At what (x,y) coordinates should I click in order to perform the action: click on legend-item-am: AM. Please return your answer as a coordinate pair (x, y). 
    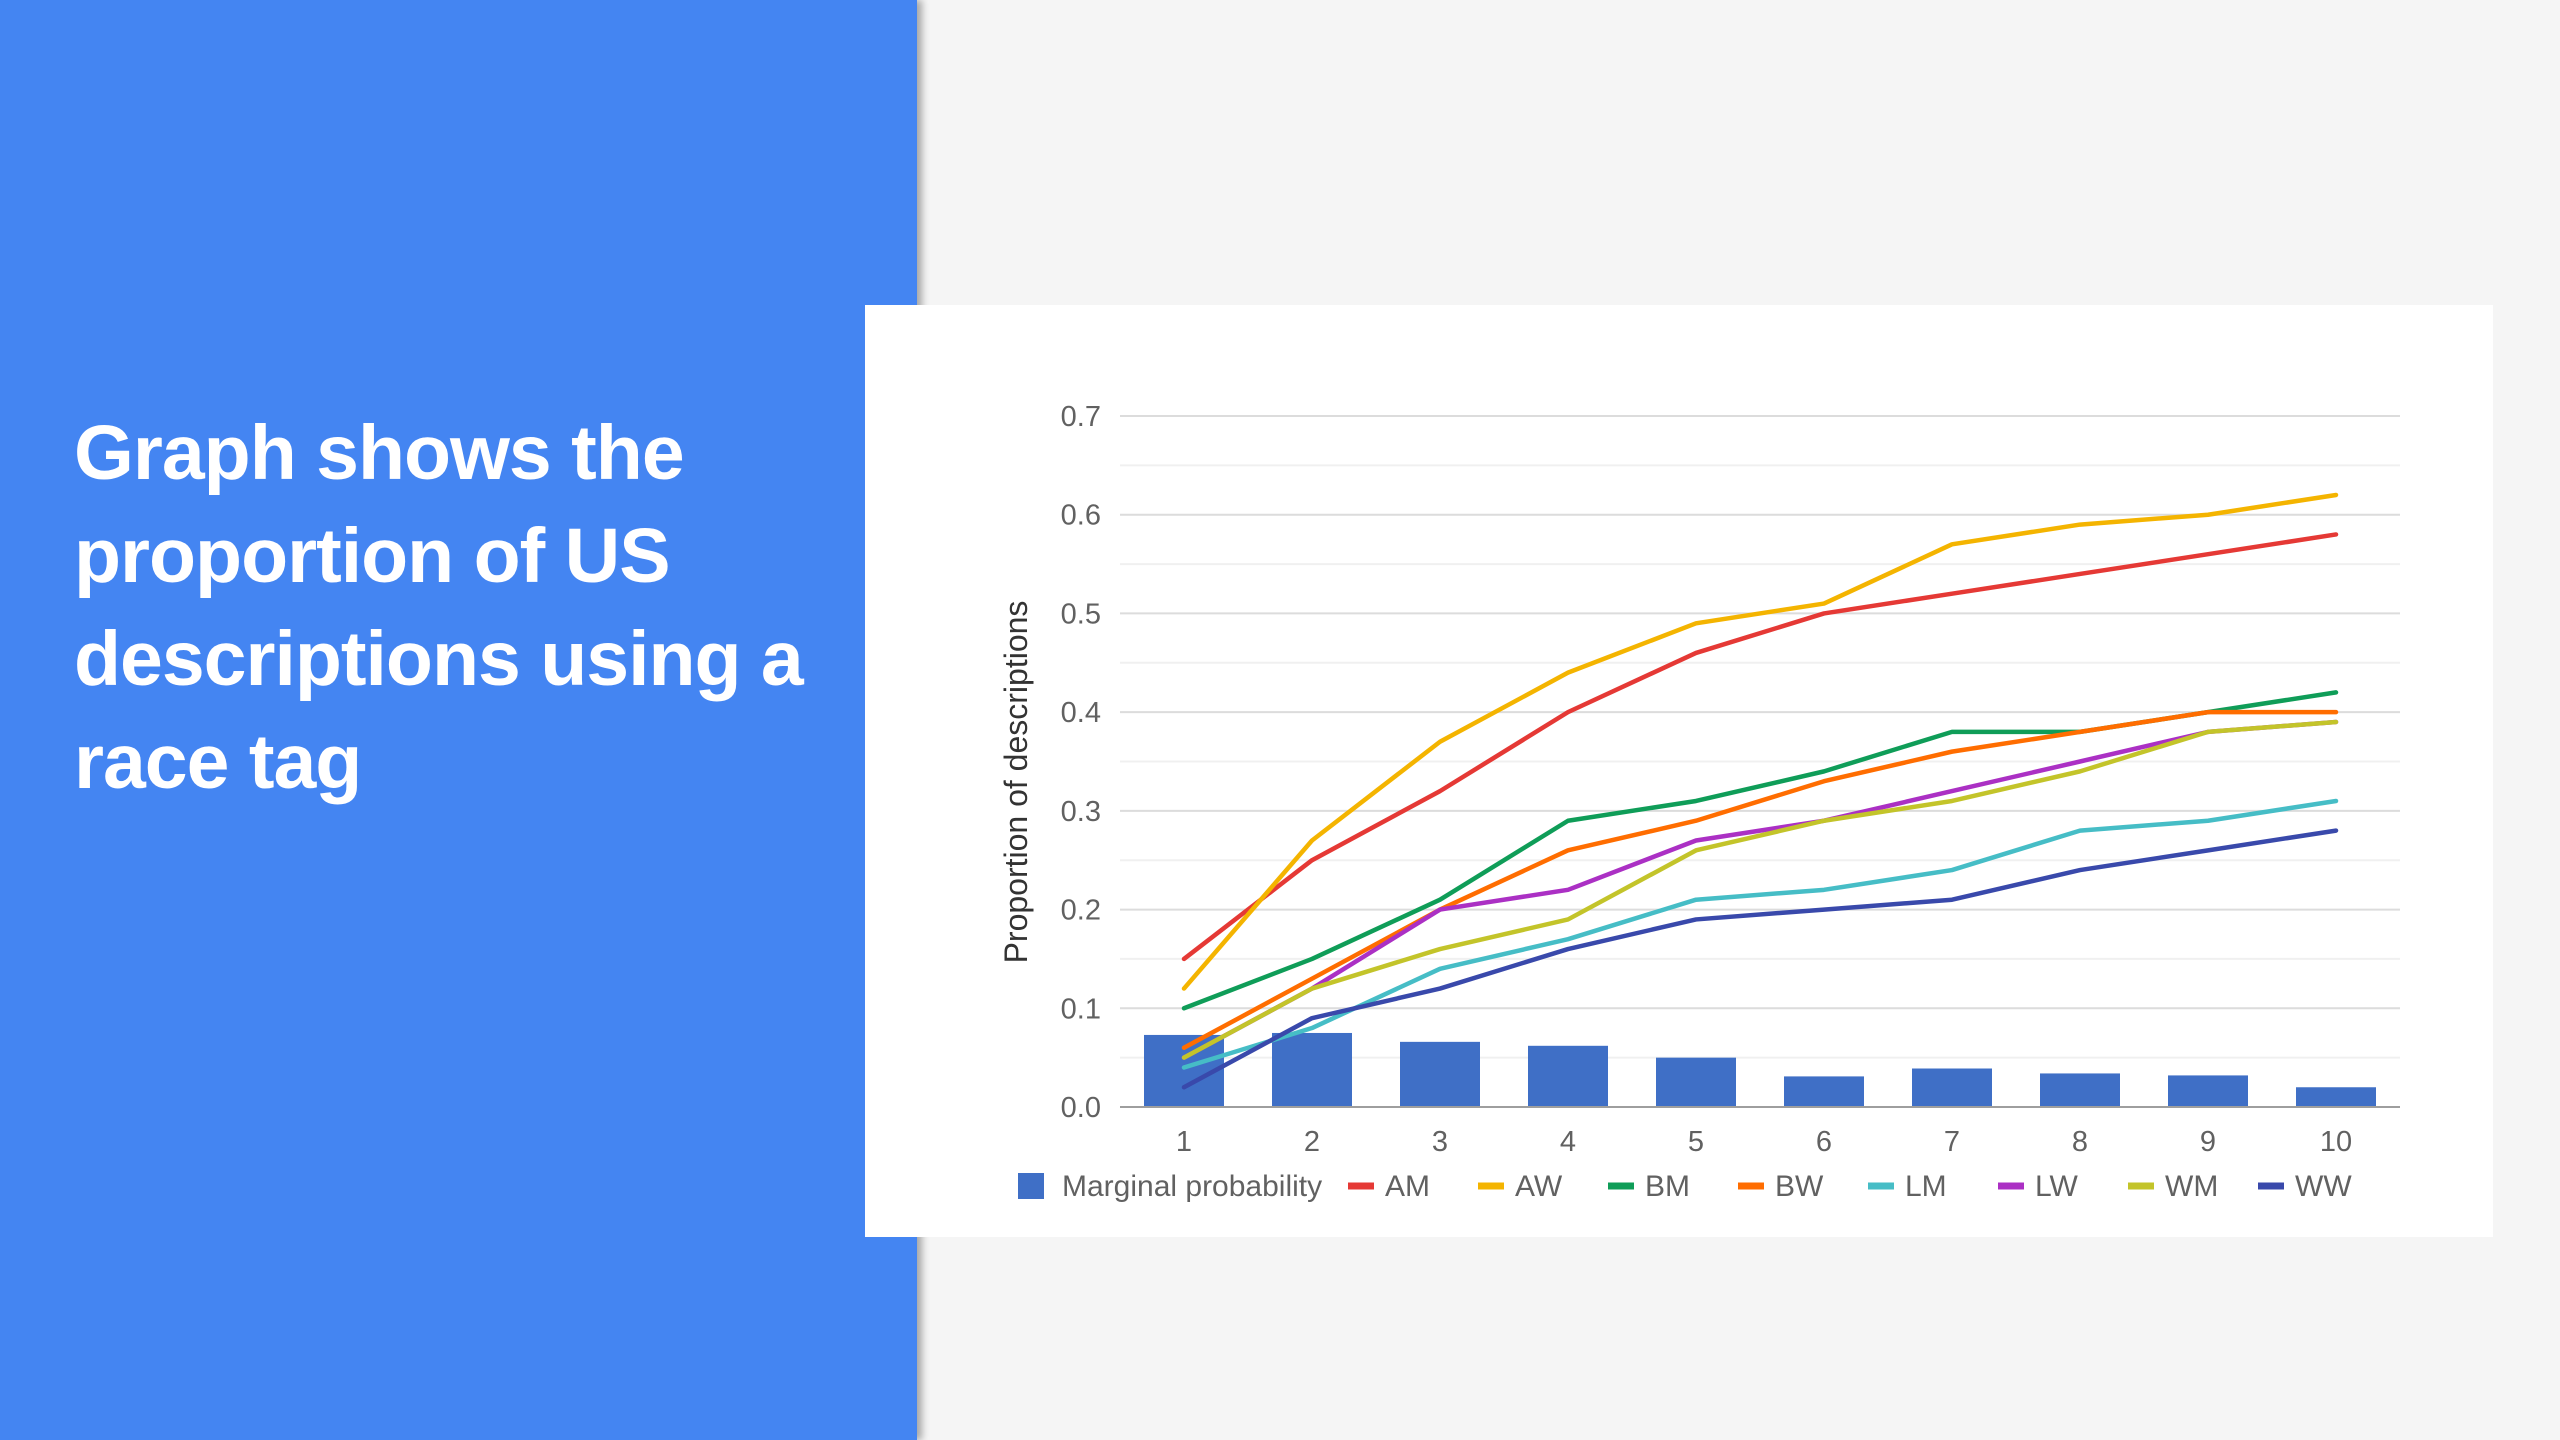
    Looking at the image, I should click on (1389, 1186).